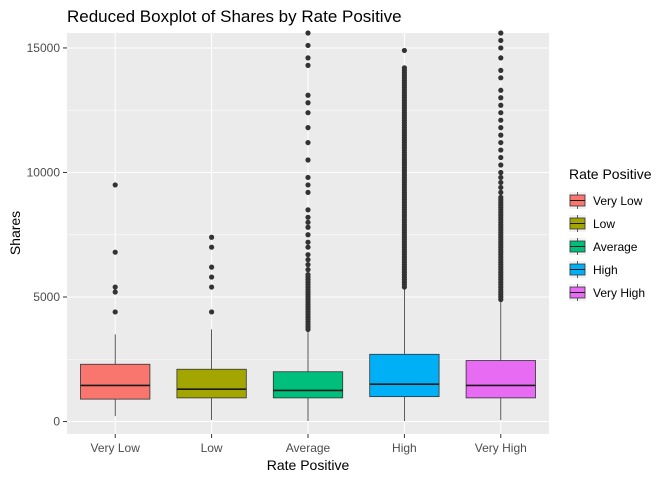 This screenshot has width=672, height=480. Describe the element at coordinates (56, 422) in the screenshot. I see `y-tick-label: 0` at that location.